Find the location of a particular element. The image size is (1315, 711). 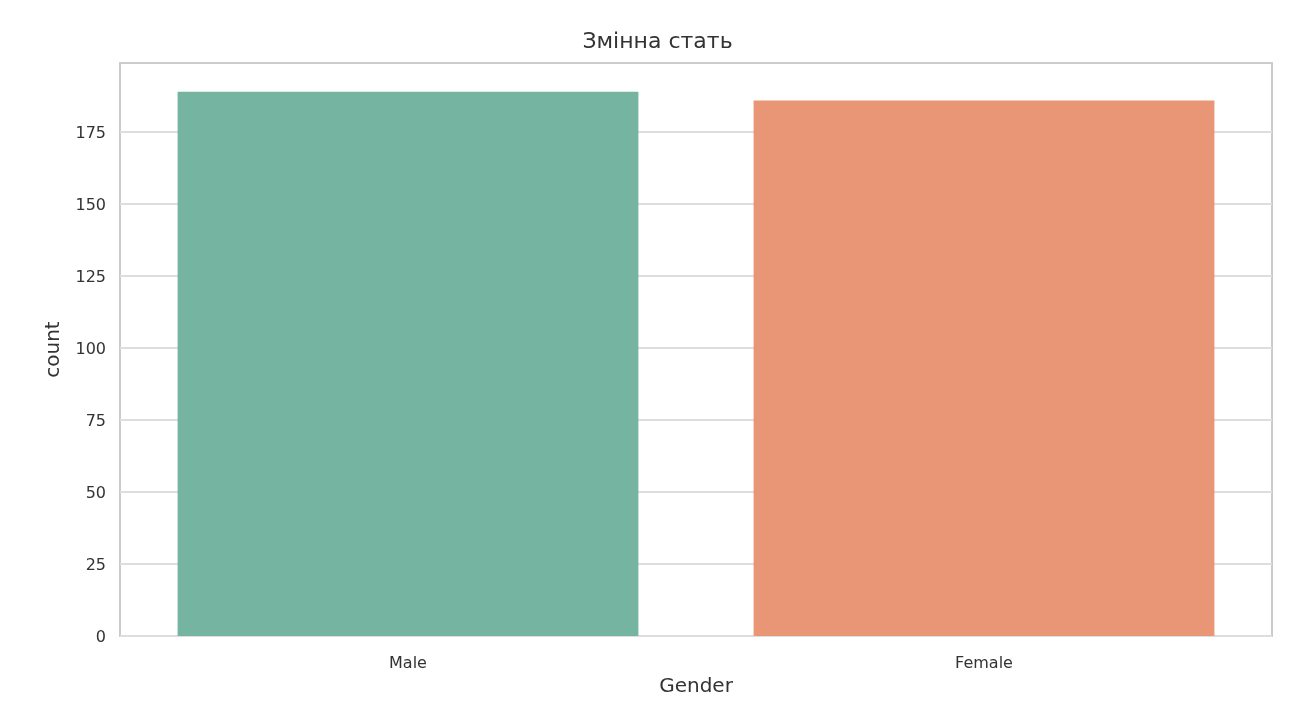

y-tick-label: 0 is located at coordinates (100, 636).